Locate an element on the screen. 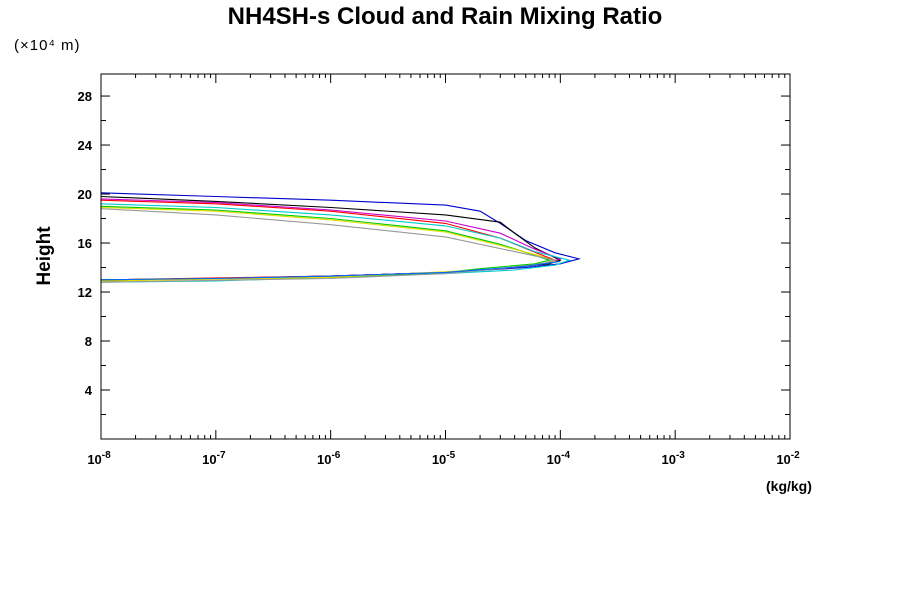  y-tick-label: 24 is located at coordinates (85, 145).